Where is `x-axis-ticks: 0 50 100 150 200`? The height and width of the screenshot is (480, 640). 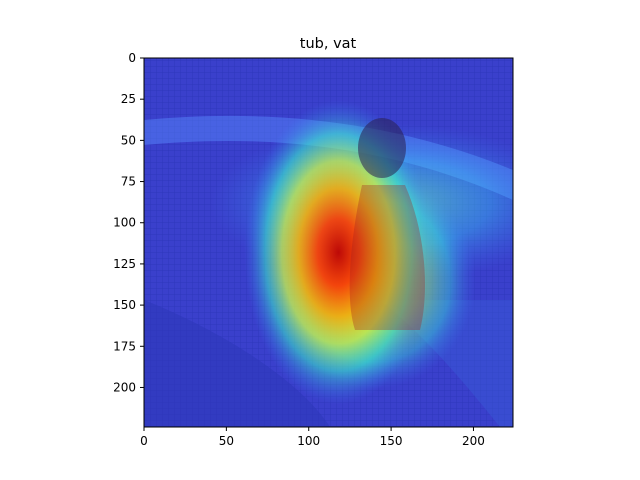
x-axis-ticks: 0 50 100 150 200 is located at coordinates (312, 437).